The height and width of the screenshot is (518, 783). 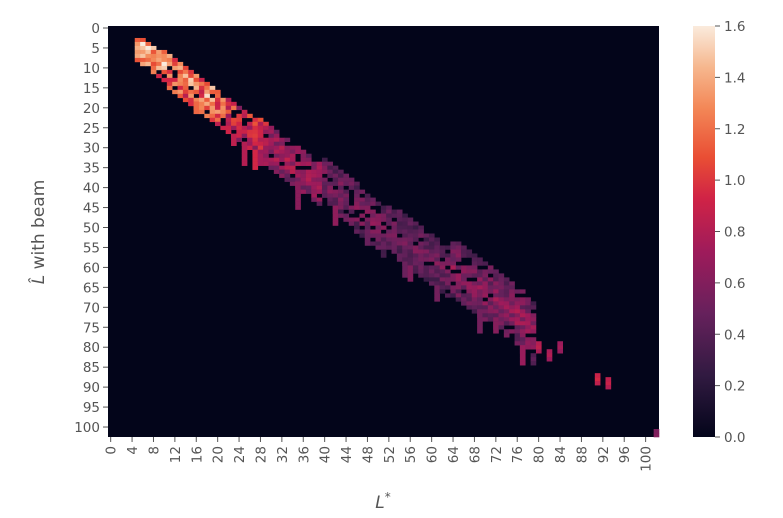 I want to click on x-tick-label: 48, so click(x=369, y=454).